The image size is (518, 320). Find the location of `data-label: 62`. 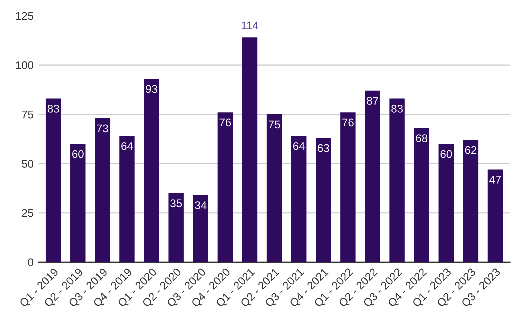

data-label: 62 is located at coordinates (471, 150).